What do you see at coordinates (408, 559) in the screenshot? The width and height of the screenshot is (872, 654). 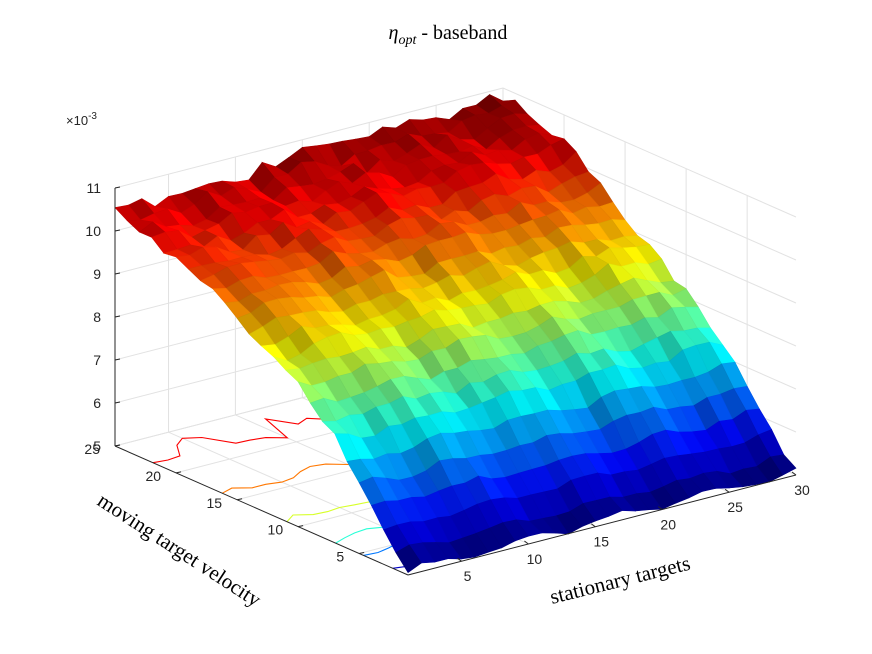 I see `surface-patch` at bounding box center [408, 559].